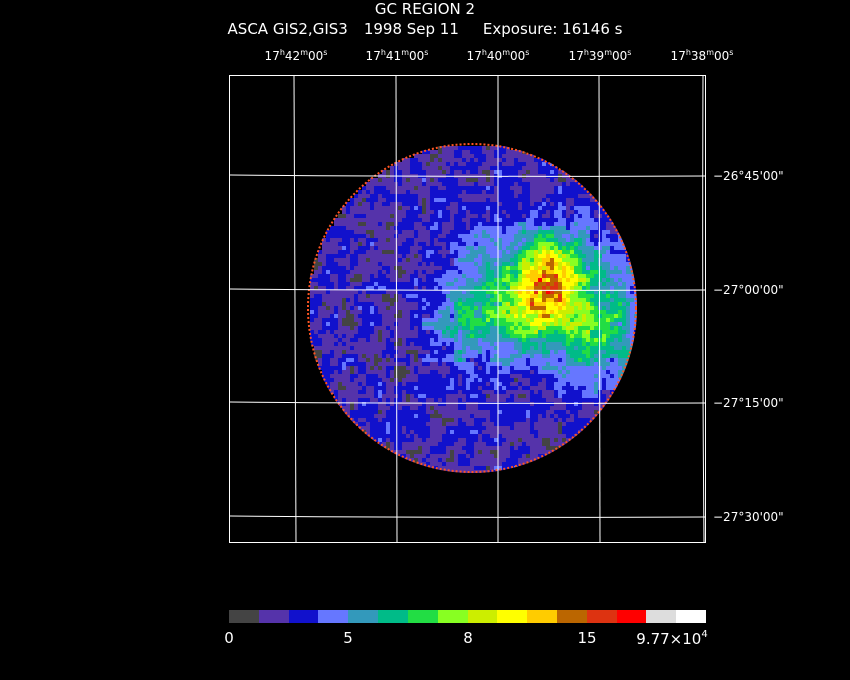 The width and height of the screenshot is (850, 680). Describe the element at coordinates (397, 55) in the screenshot. I see `ra-tick-label: 17h41m00s` at that location.